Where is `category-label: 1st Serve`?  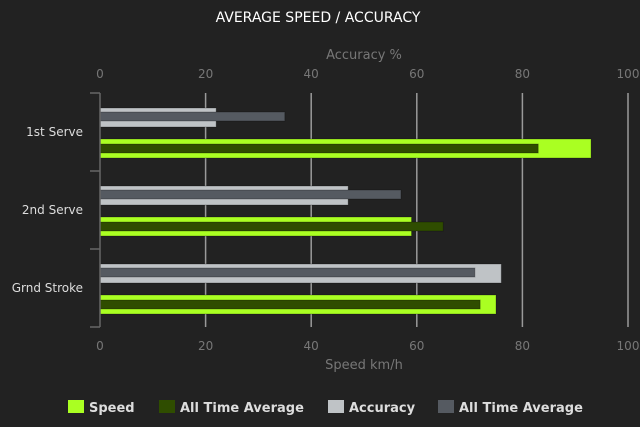 category-label: 1st Serve is located at coordinates (54, 132).